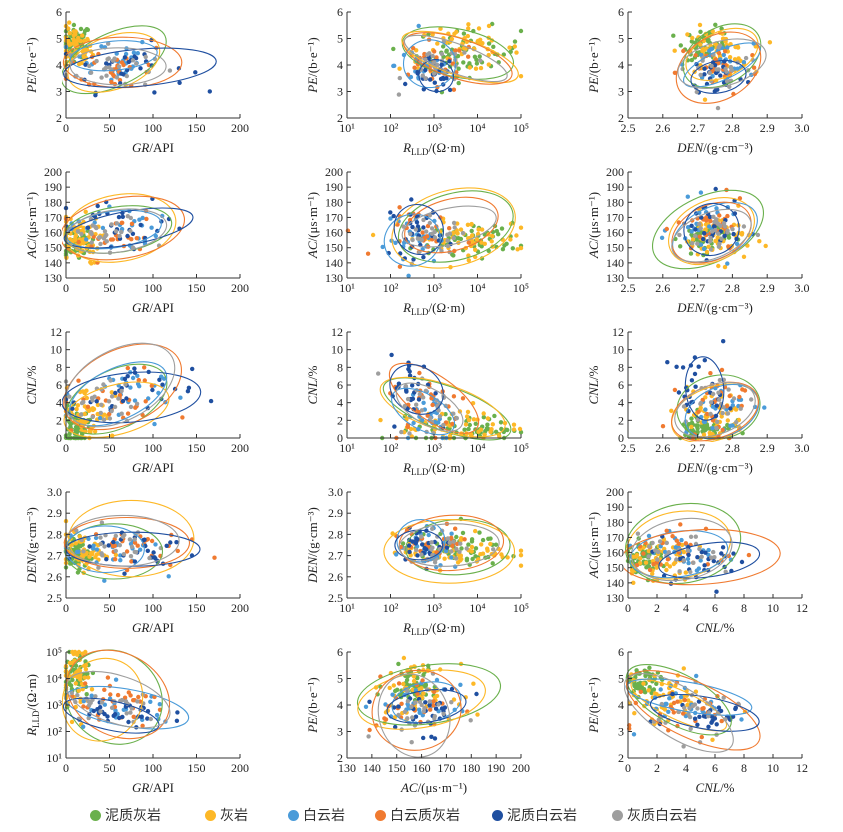  I want to click on y-tick-label: 10⁵, so click(54, 652).